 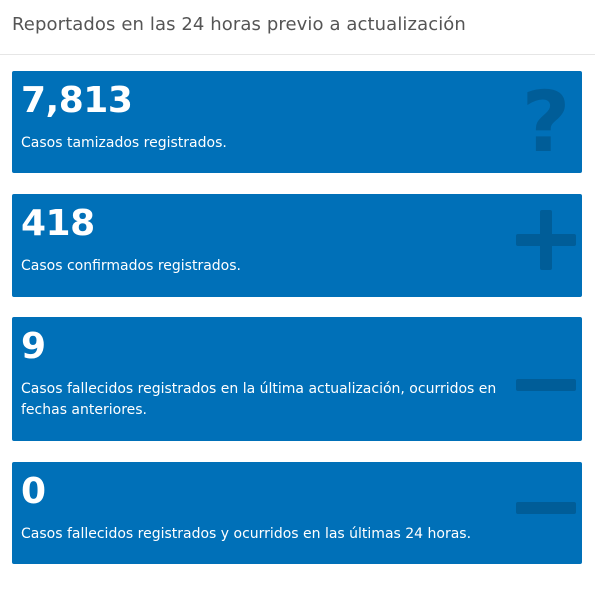 I want to click on stat-description: Casos confirmados registrados., so click(x=131, y=266).